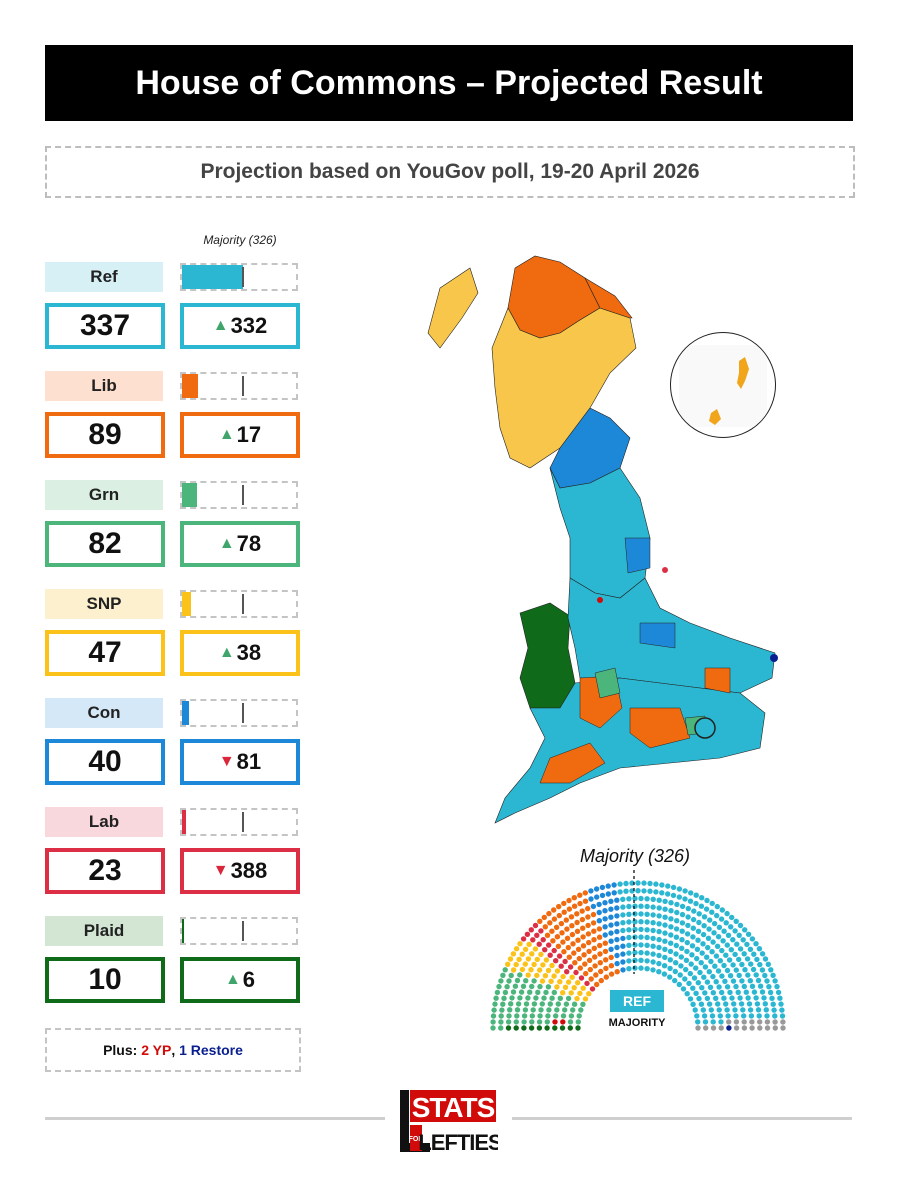 The width and height of the screenshot is (898, 1200). What do you see at coordinates (213, 277) in the screenshot?
I see `seat-bar-fill-ref` at bounding box center [213, 277].